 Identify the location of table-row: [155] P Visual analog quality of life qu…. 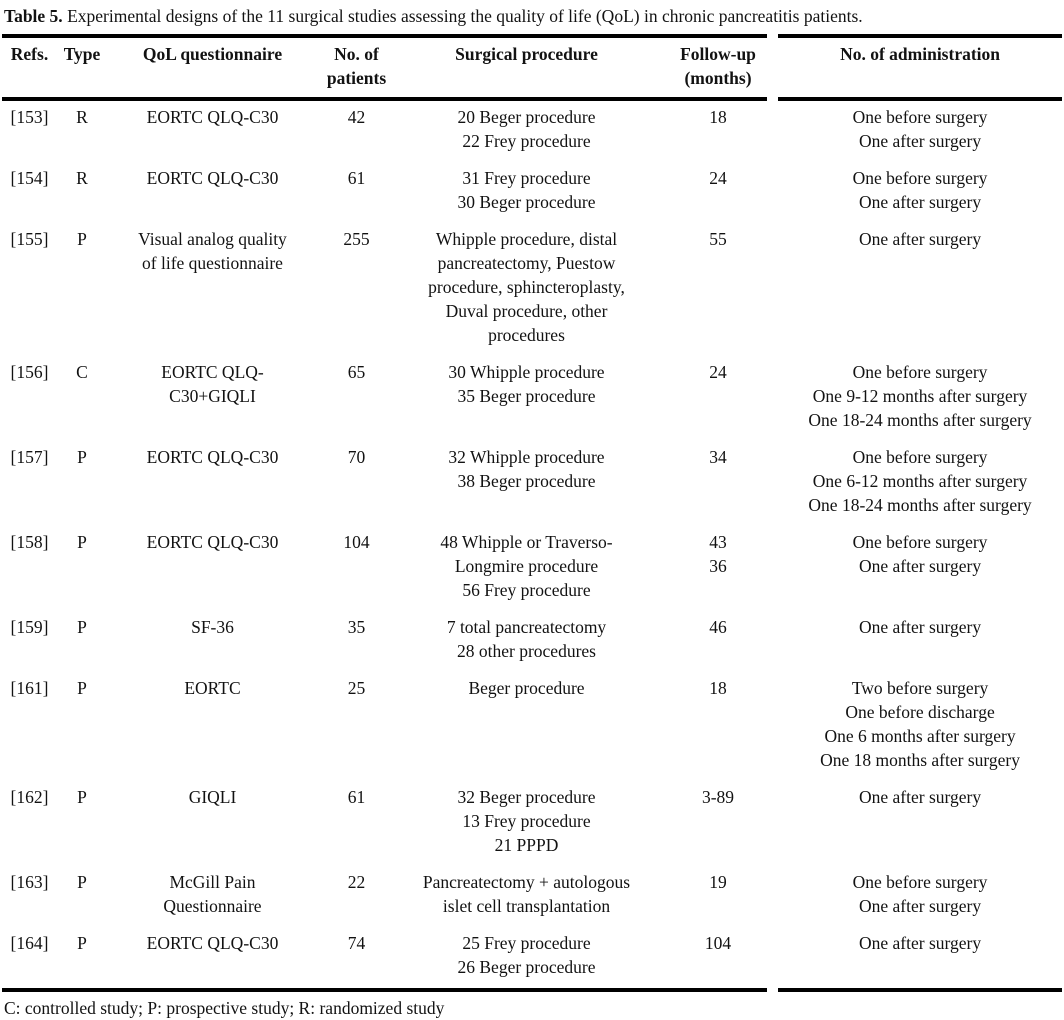
(532, 289).